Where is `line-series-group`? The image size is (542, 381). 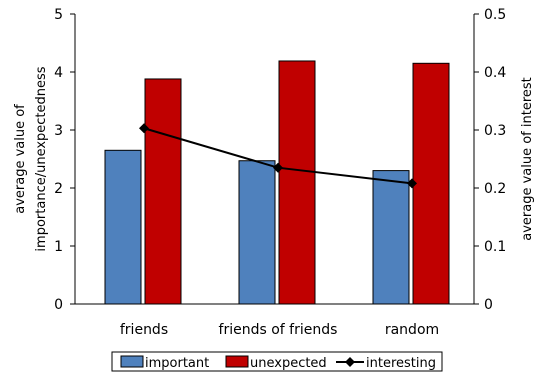 line-series-group is located at coordinates (278, 156).